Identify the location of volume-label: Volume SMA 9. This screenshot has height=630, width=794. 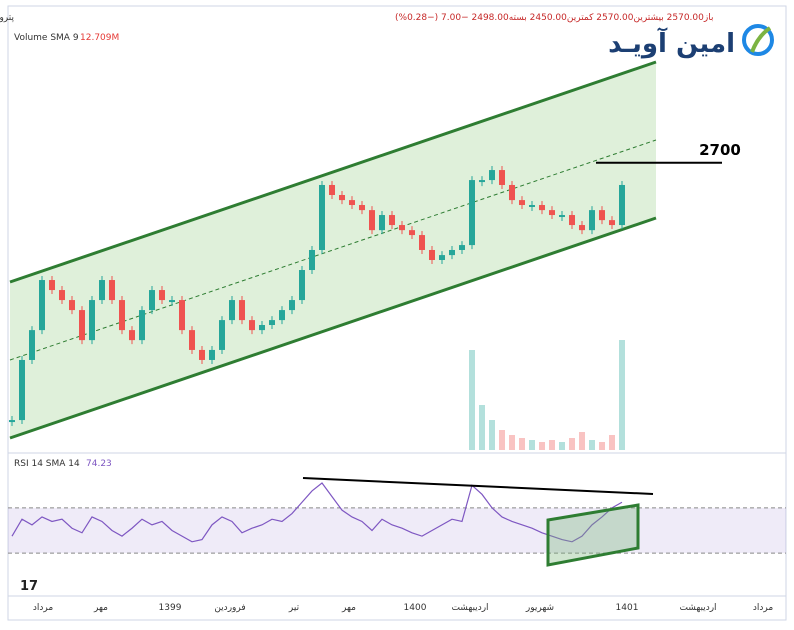
(46, 38).